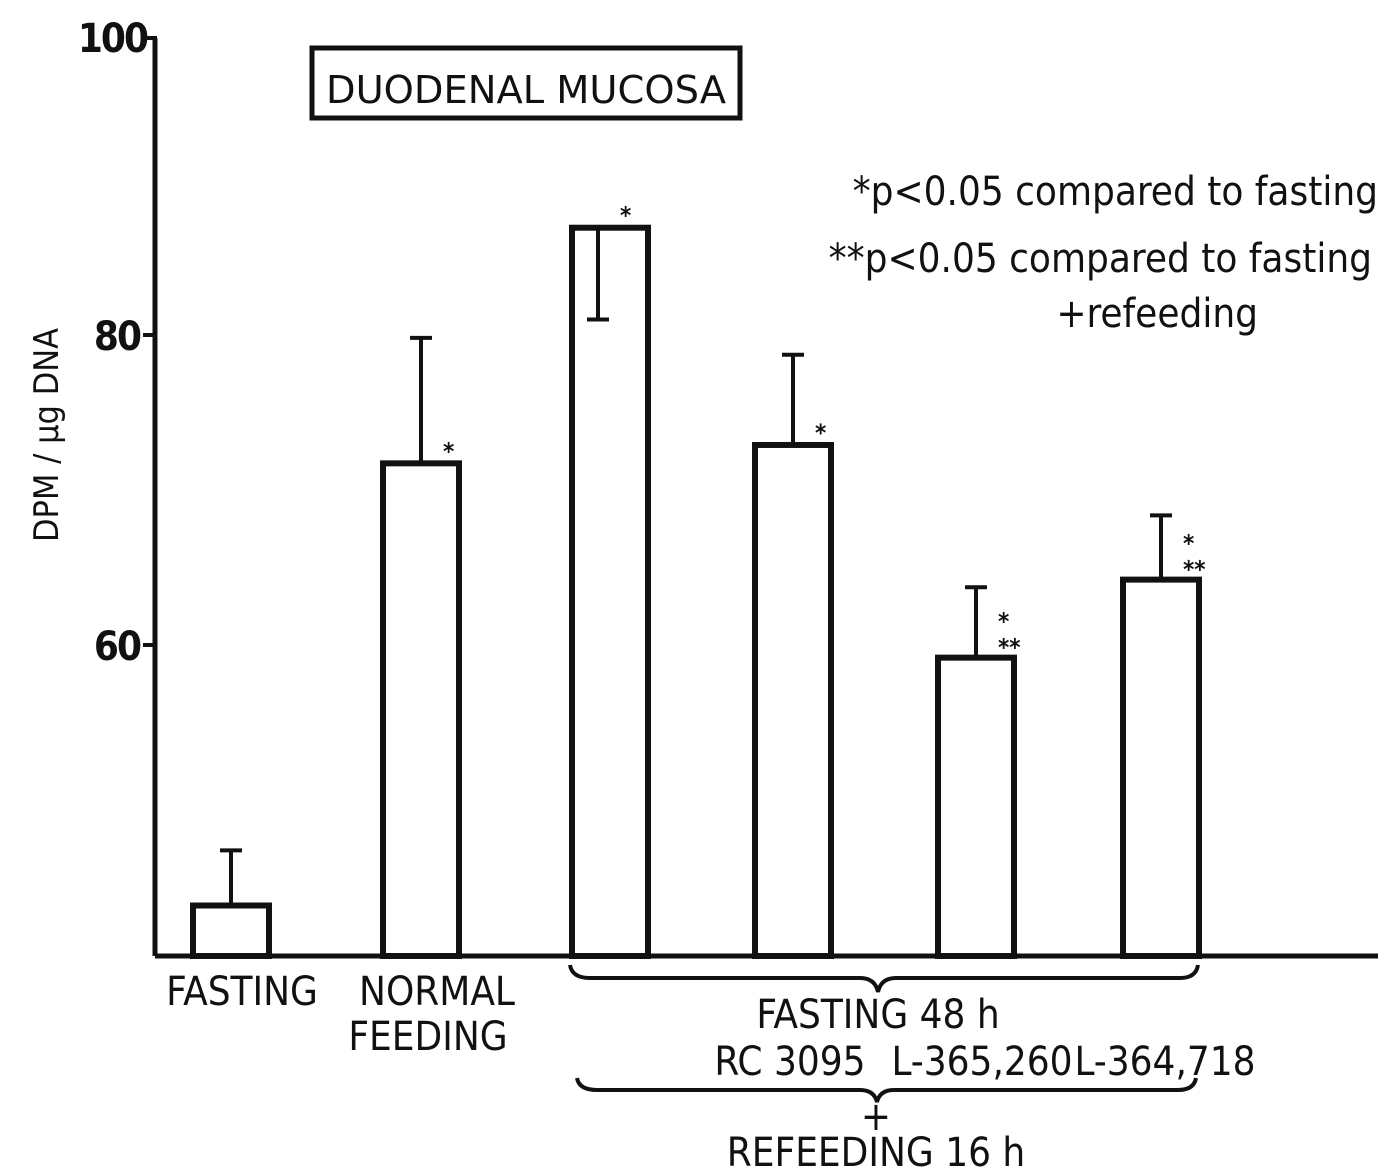 The image size is (1388, 1171). What do you see at coordinates (876, 1150) in the screenshot?
I see `group-label-refeeding-16h: REFEEDING 16 h` at bounding box center [876, 1150].